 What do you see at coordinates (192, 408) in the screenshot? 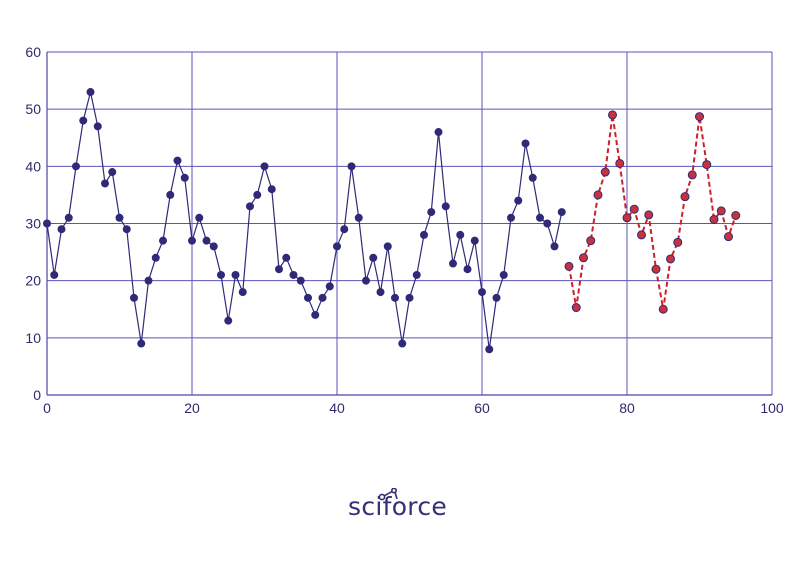
I see `x-tick-label: 20` at bounding box center [192, 408].